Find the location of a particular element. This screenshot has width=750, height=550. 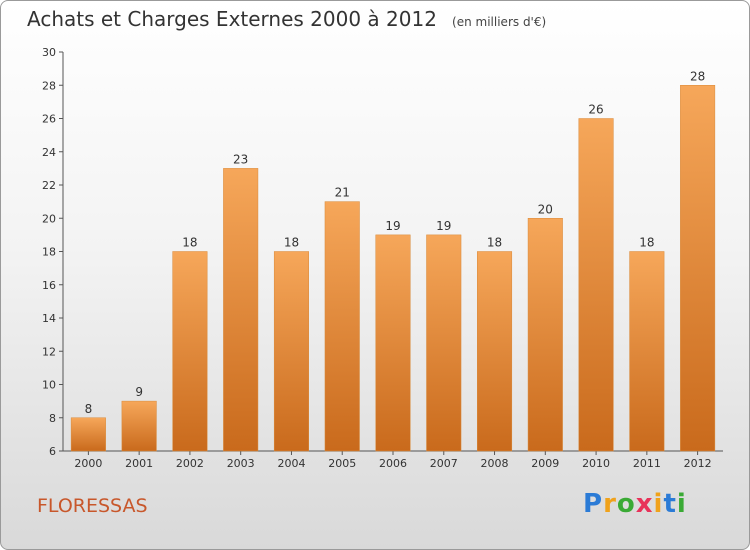

logo-letter: x is located at coordinates (644, 504).